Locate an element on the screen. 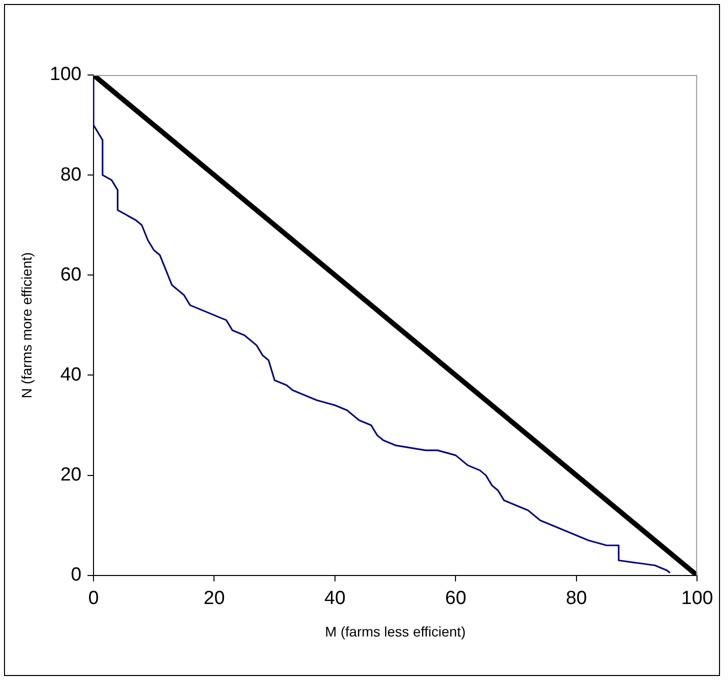 Image resolution: width=728 pixels, height=684 pixels. x-axis-title: M (farms less efficient) is located at coordinates (395, 631).